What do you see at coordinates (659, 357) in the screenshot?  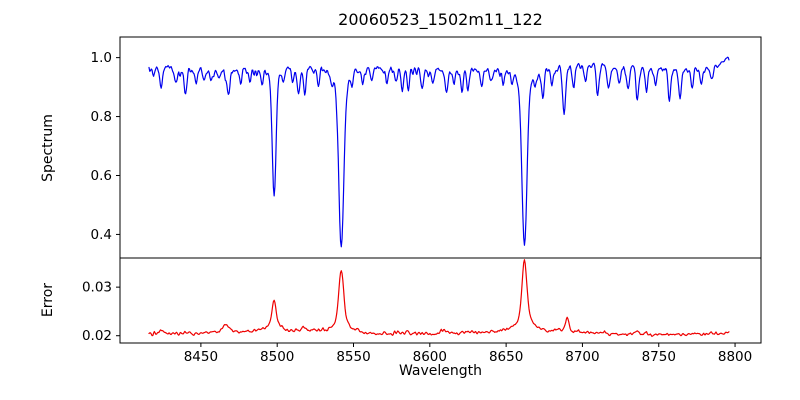 I see `x-tick-label: 8750` at bounding box center [659, 357].